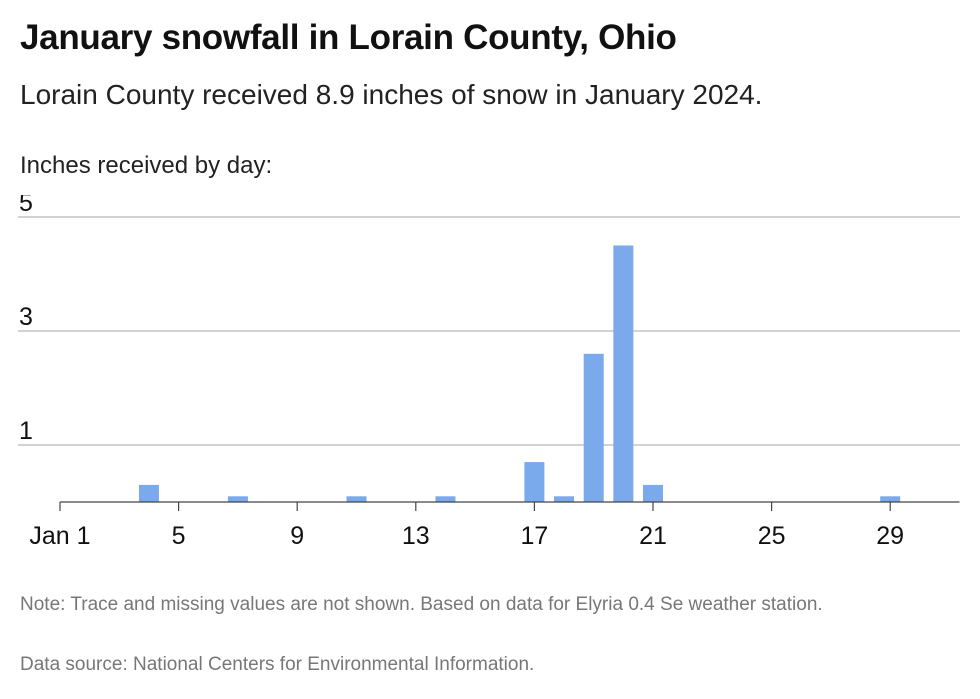 The width and height of the screenshot is (980, 699). What do you see at coordinates (772, 536) in the screenshot?
I see `x-tick-label: 25` at bounding box center [772, 536].